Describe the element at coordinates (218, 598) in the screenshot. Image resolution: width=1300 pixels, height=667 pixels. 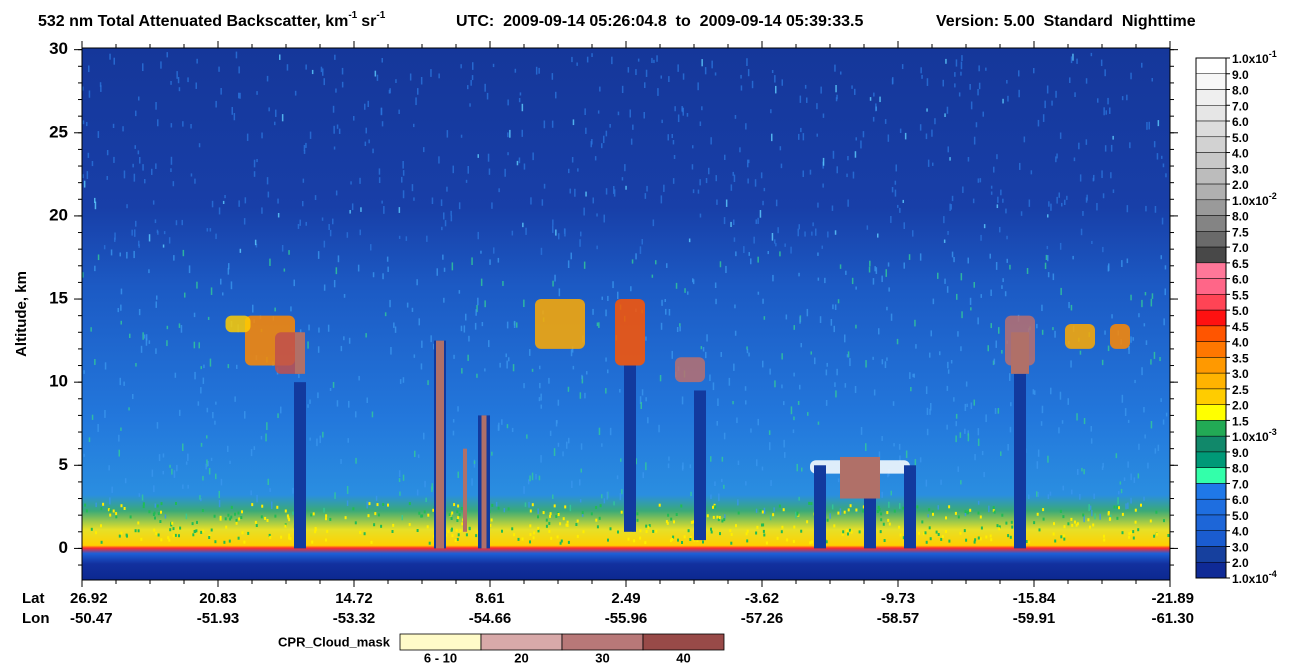
I see `lat-tick-label: 20.83` at that location.